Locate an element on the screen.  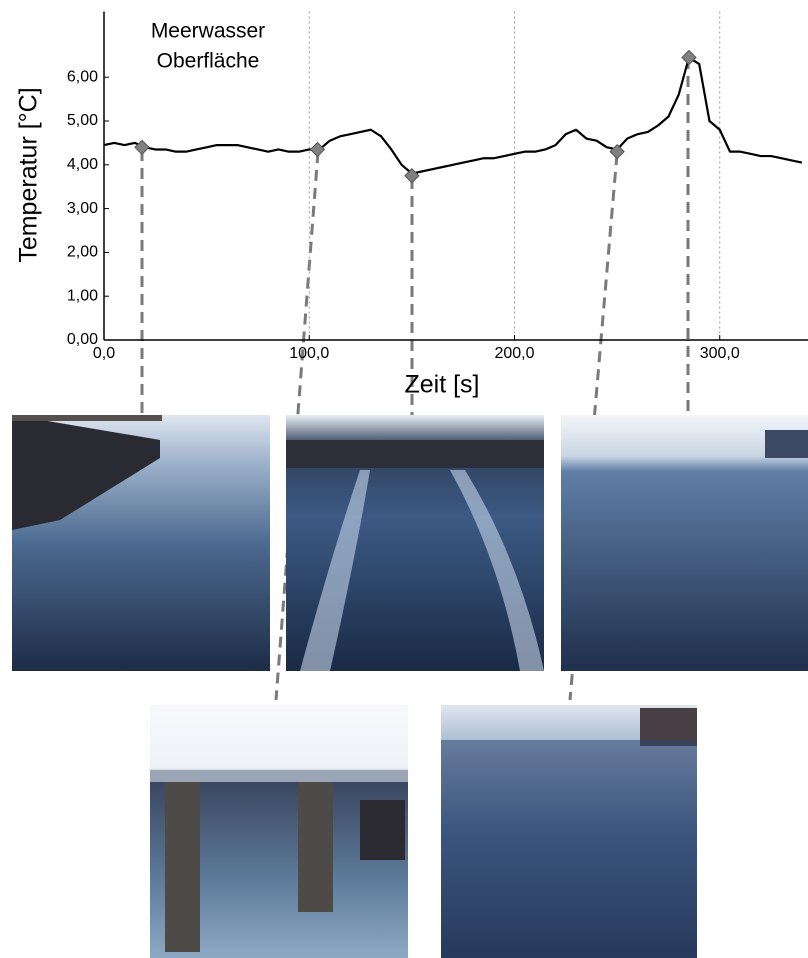
y-tick-label: 1,00 is located at coordinates (82, 295).